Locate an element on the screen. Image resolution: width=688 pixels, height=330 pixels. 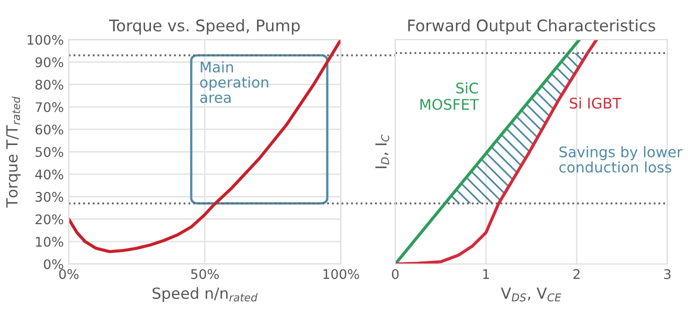
y-tick-label: 20% is located at coordinates (50, 219).